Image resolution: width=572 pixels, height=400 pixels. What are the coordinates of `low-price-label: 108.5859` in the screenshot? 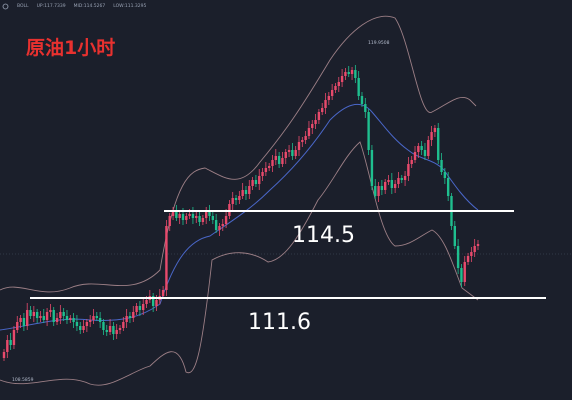 It's located at (23, 380).